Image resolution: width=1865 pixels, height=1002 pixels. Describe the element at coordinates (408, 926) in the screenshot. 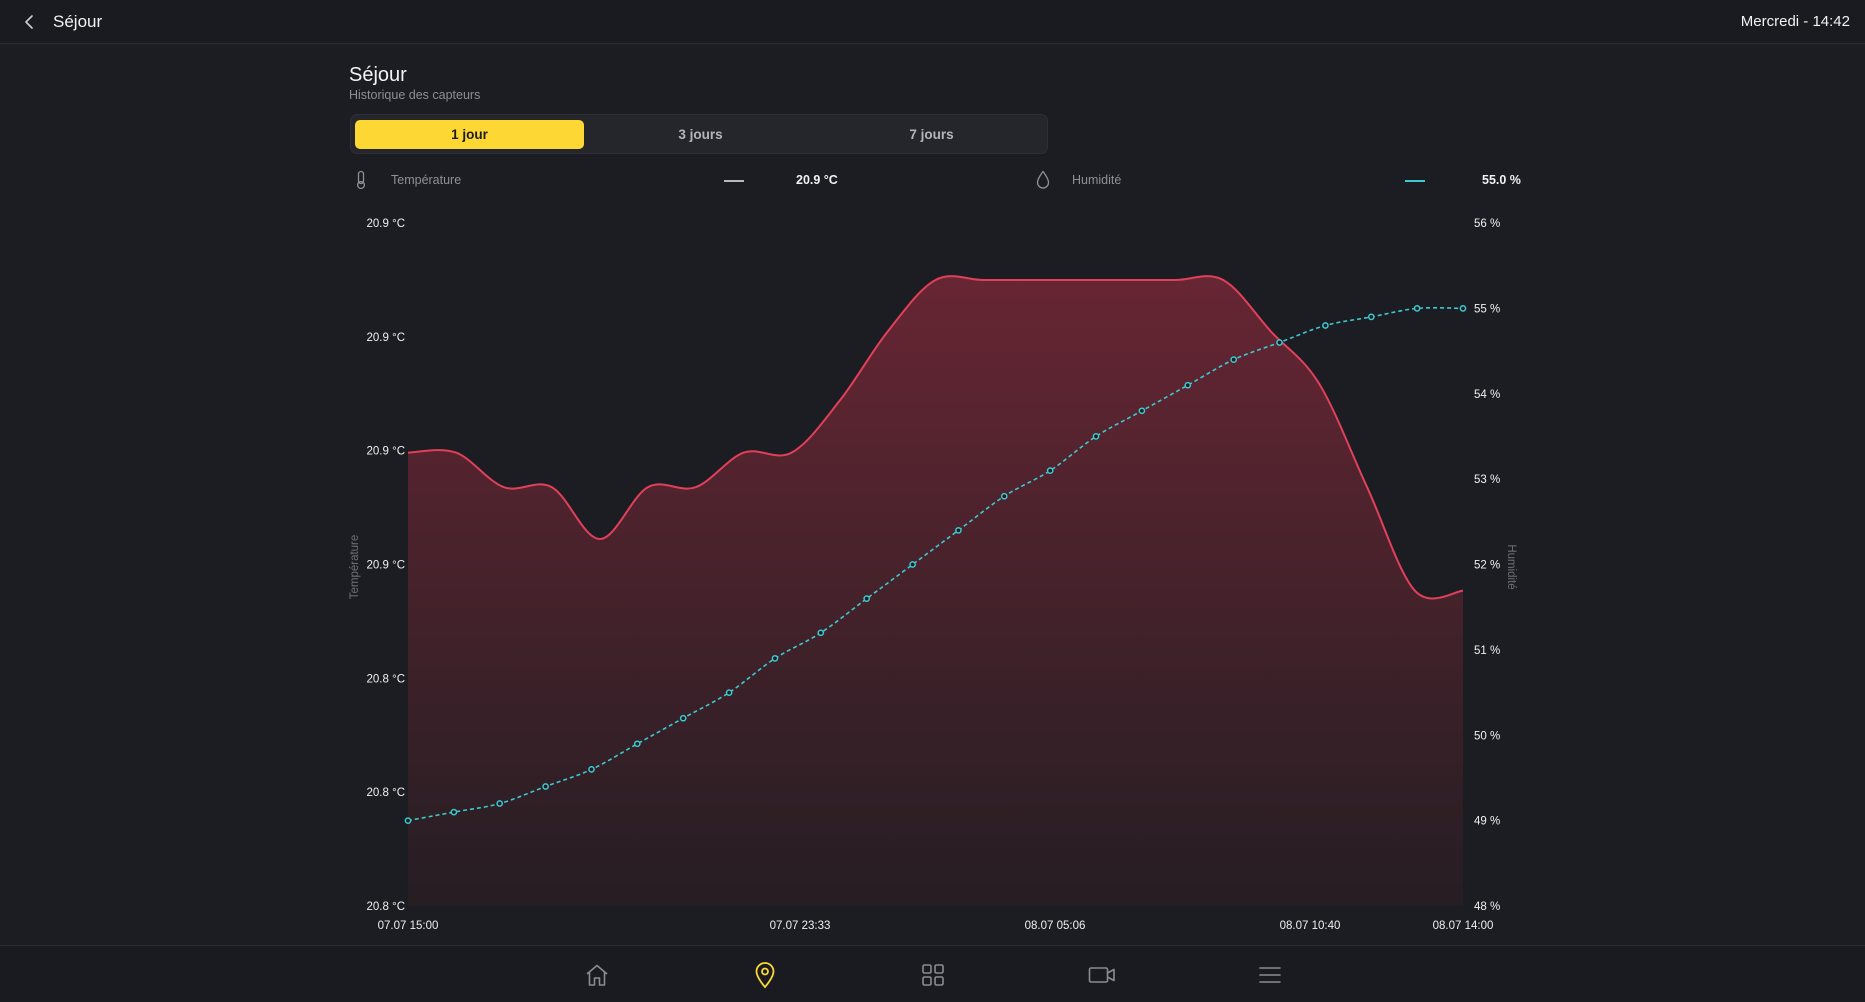

I see `x-axis-tick: 07.07 15:00` at that location.